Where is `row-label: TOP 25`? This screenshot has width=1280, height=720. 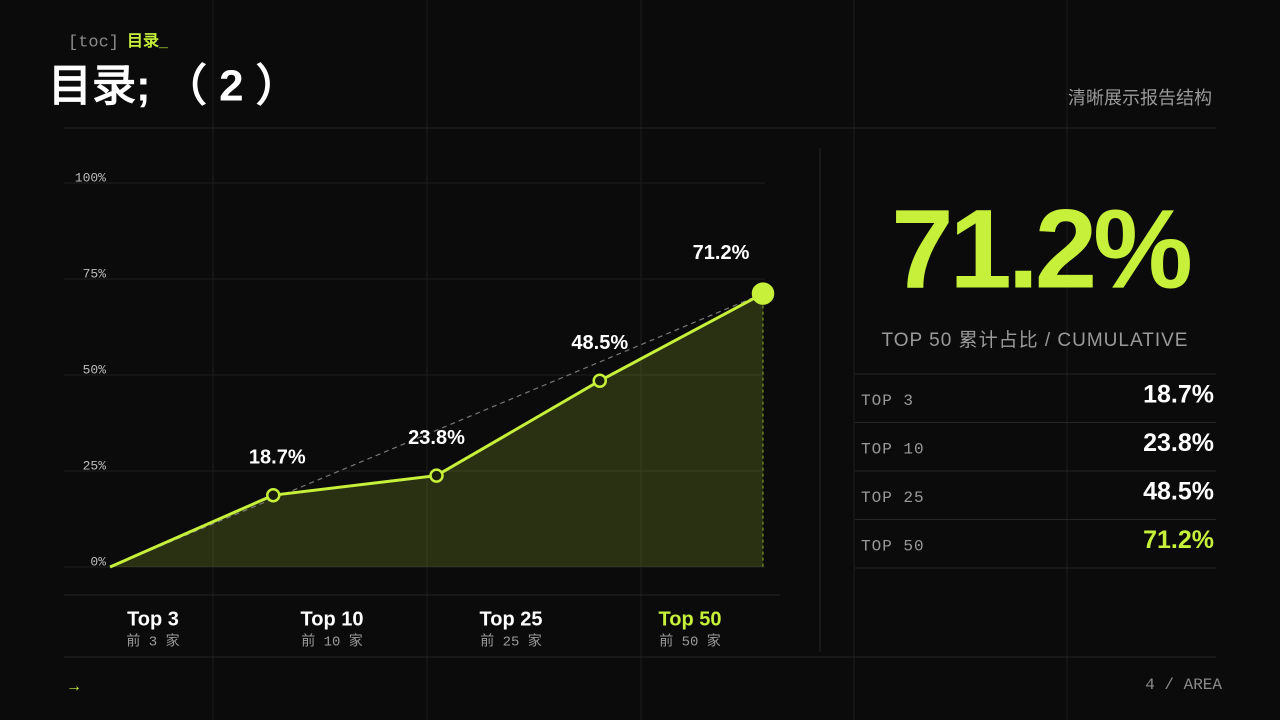
row-label: TOP 25 is located at coordinates (893, 498).